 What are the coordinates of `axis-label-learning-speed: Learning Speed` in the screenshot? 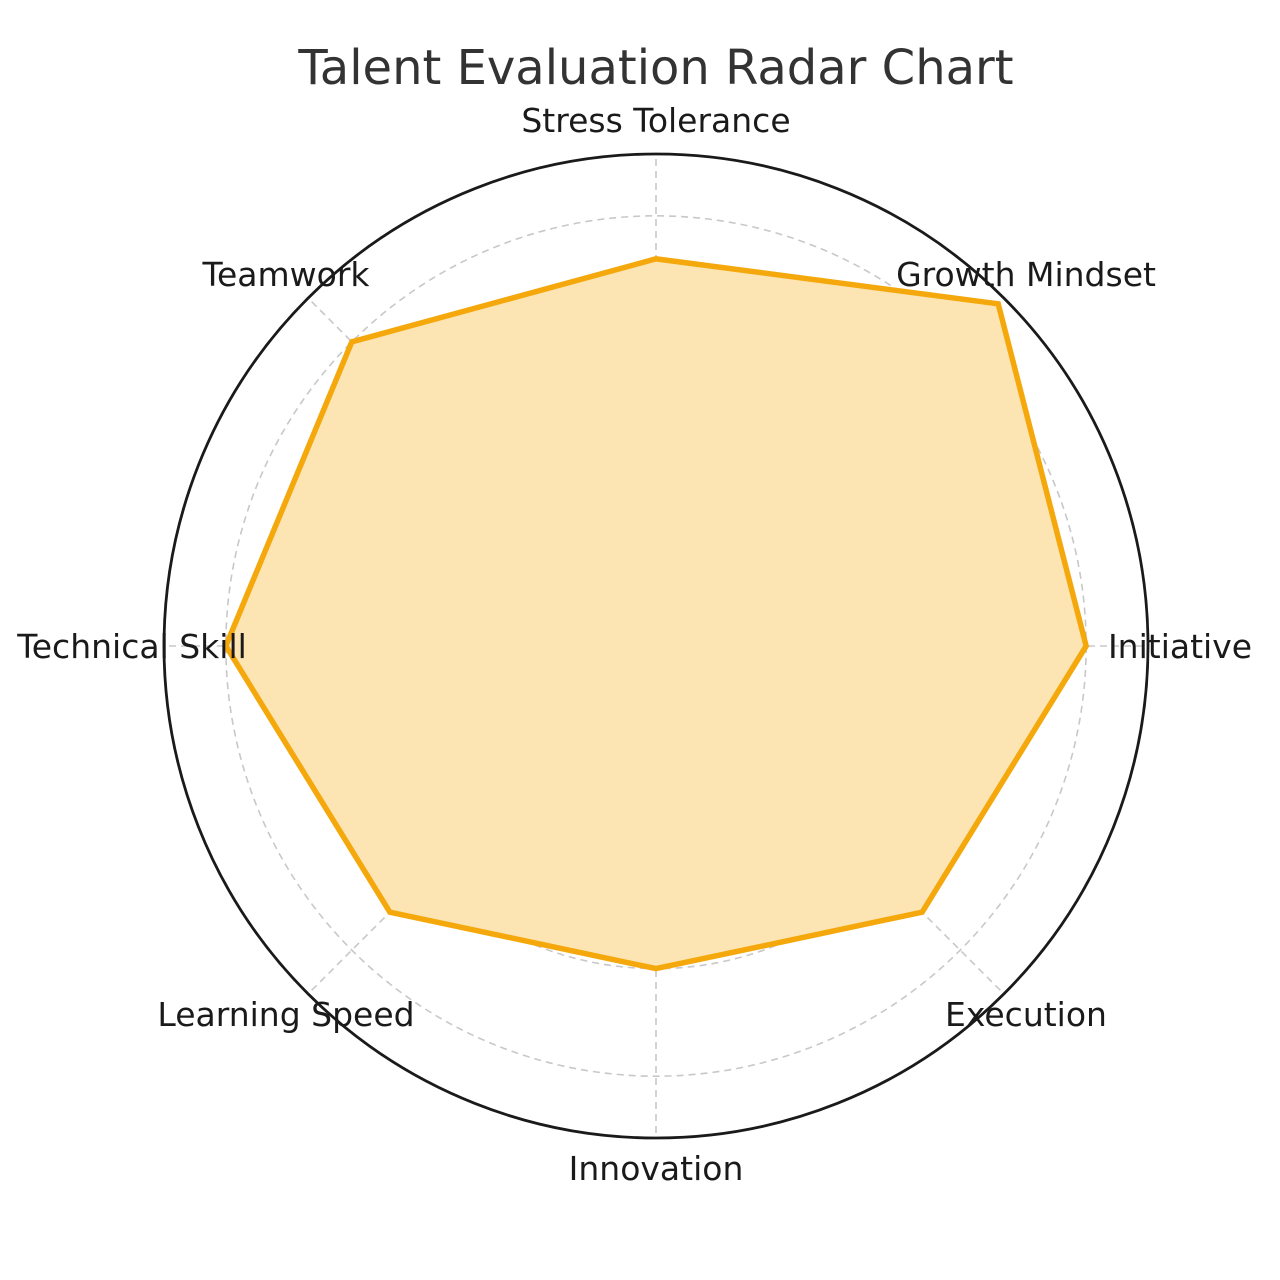 It's located at (285, 1014).